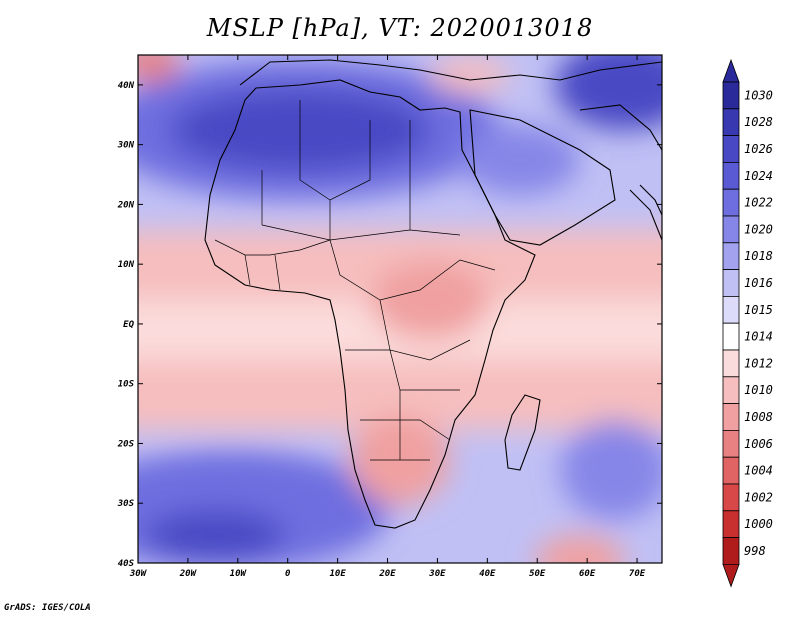  Describe the element at coordinates (215, 535) in the screenshot. I see `south-atlantic-high-core` at that location.